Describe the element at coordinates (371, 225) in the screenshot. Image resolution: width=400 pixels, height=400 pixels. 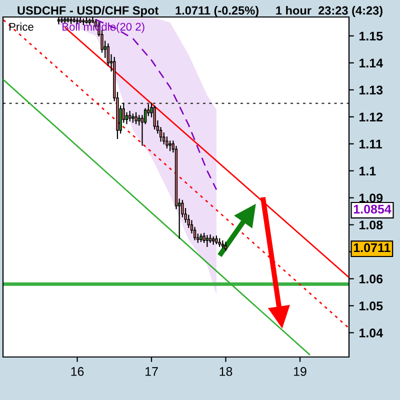
I see `y-tick-label: 1.08` at that location.